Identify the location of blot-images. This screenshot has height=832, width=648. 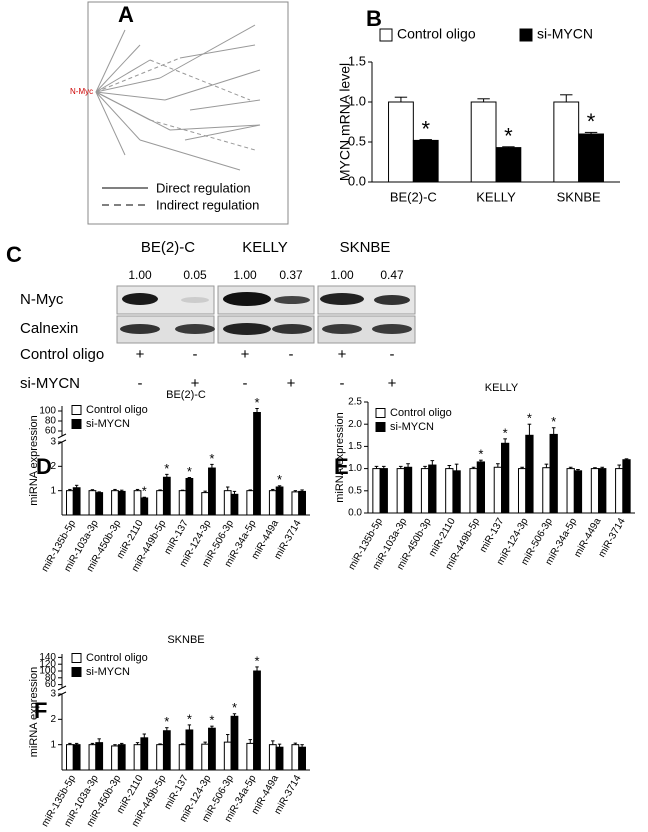
(266, 314).